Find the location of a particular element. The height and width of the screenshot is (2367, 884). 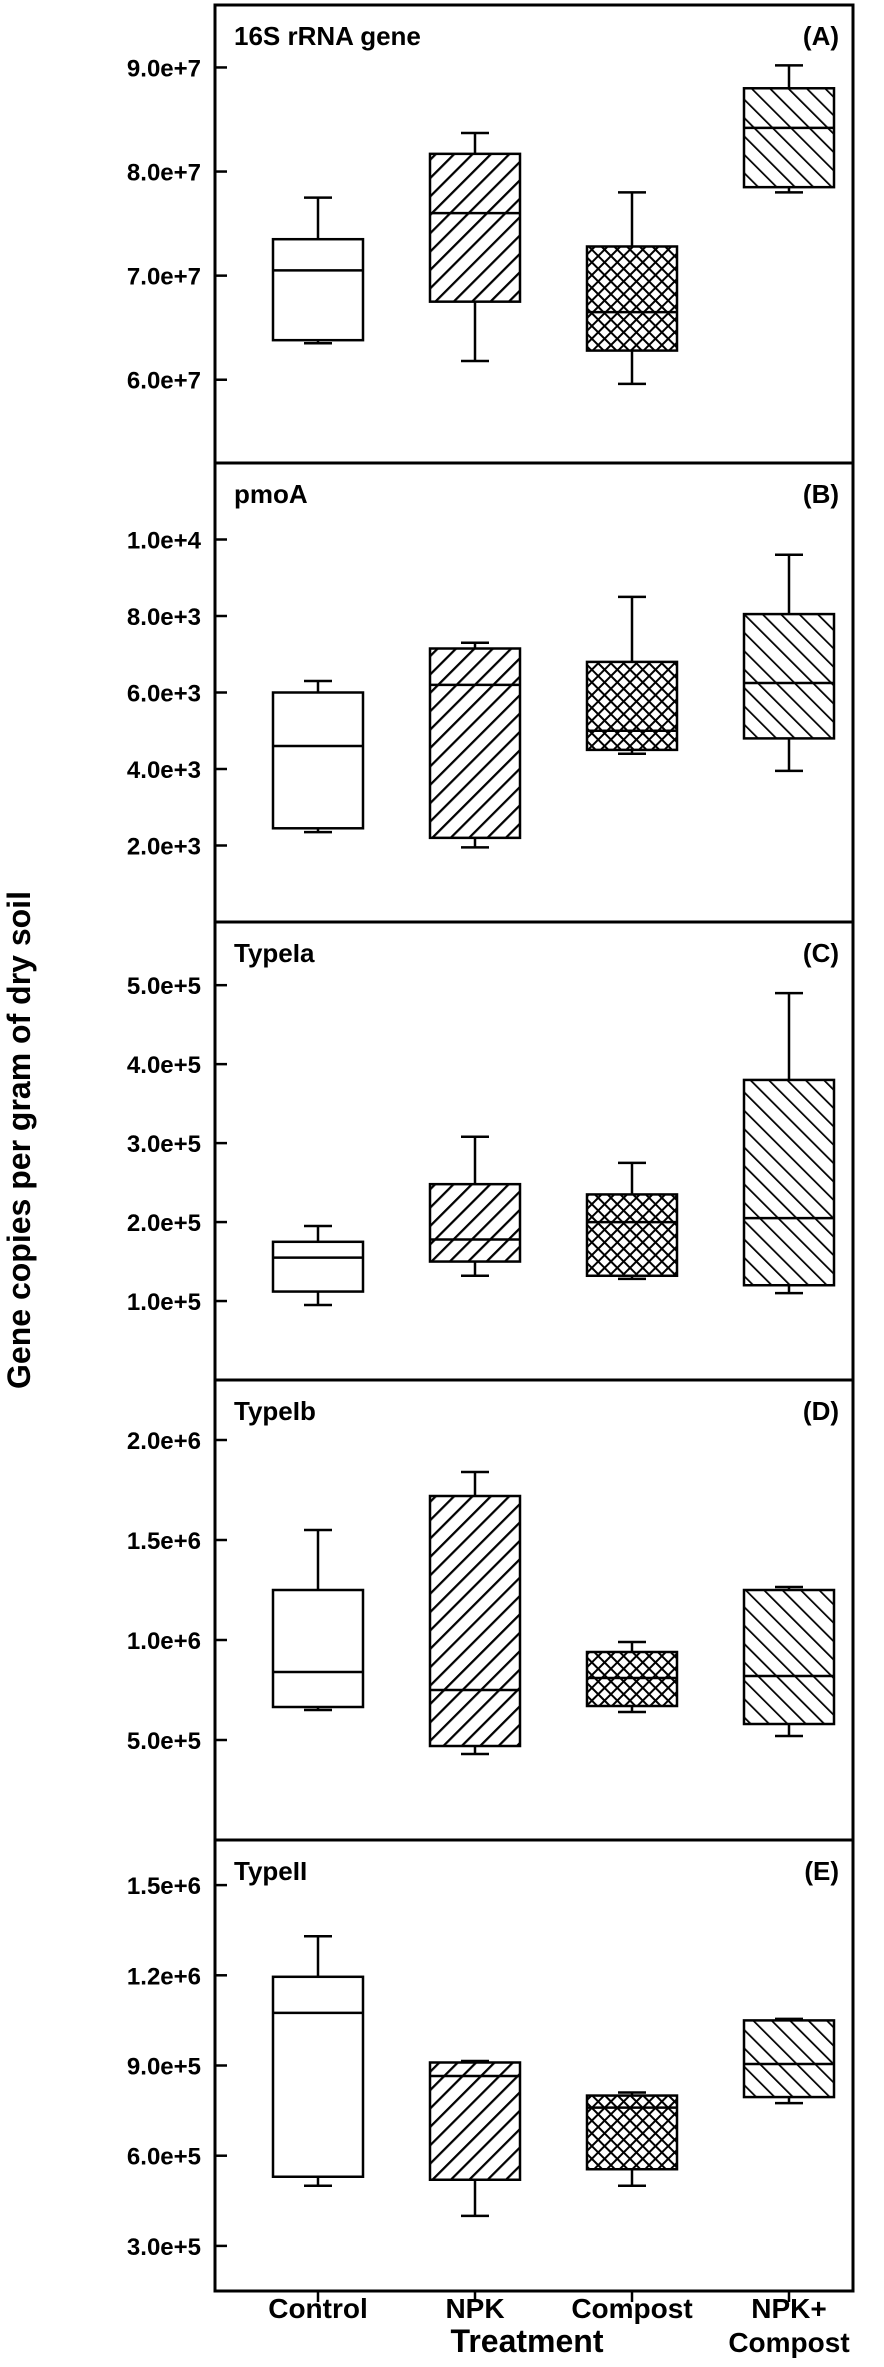

y-tick-label: 1.0e+4 is located at coordinates (164, 541).